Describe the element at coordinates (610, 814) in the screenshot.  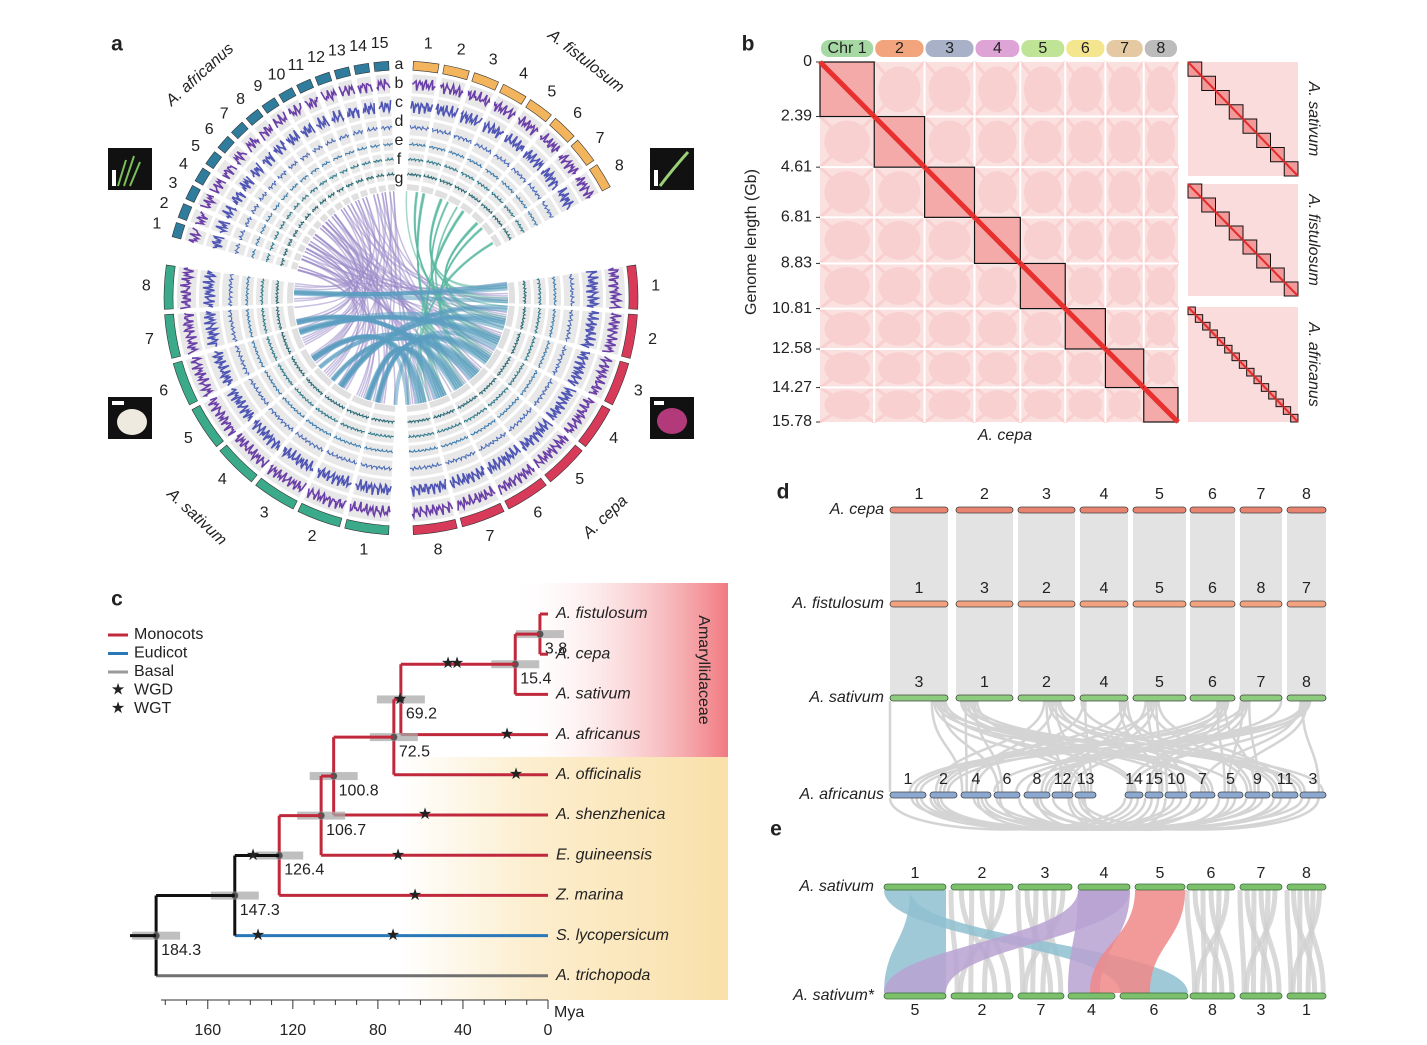
I see `tip-label: A. shenzhenica` at that location.